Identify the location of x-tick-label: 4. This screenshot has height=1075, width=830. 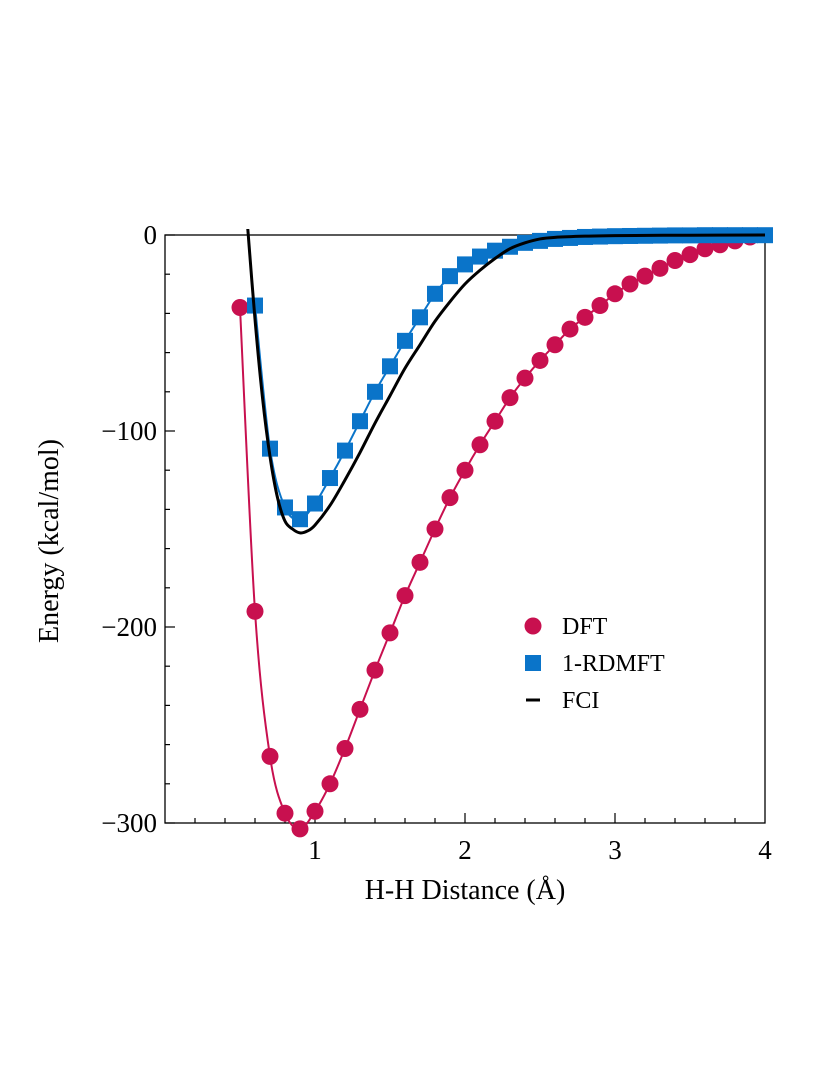
(765, 850).